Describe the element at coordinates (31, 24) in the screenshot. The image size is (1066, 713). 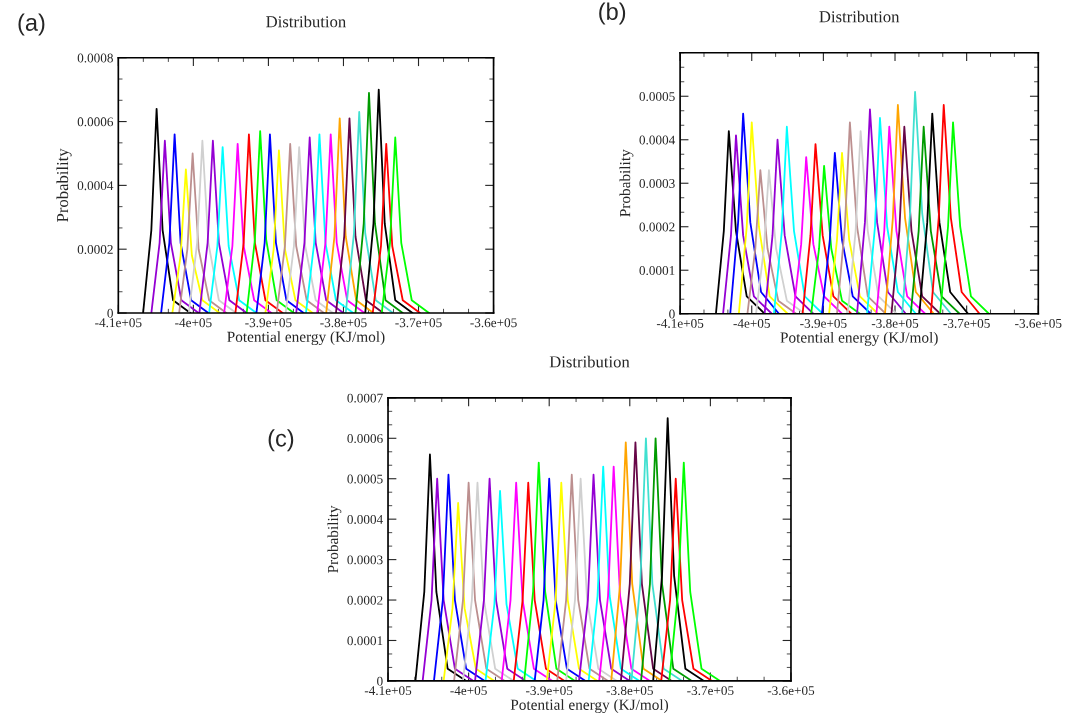
I see `text: (a)` at that location.